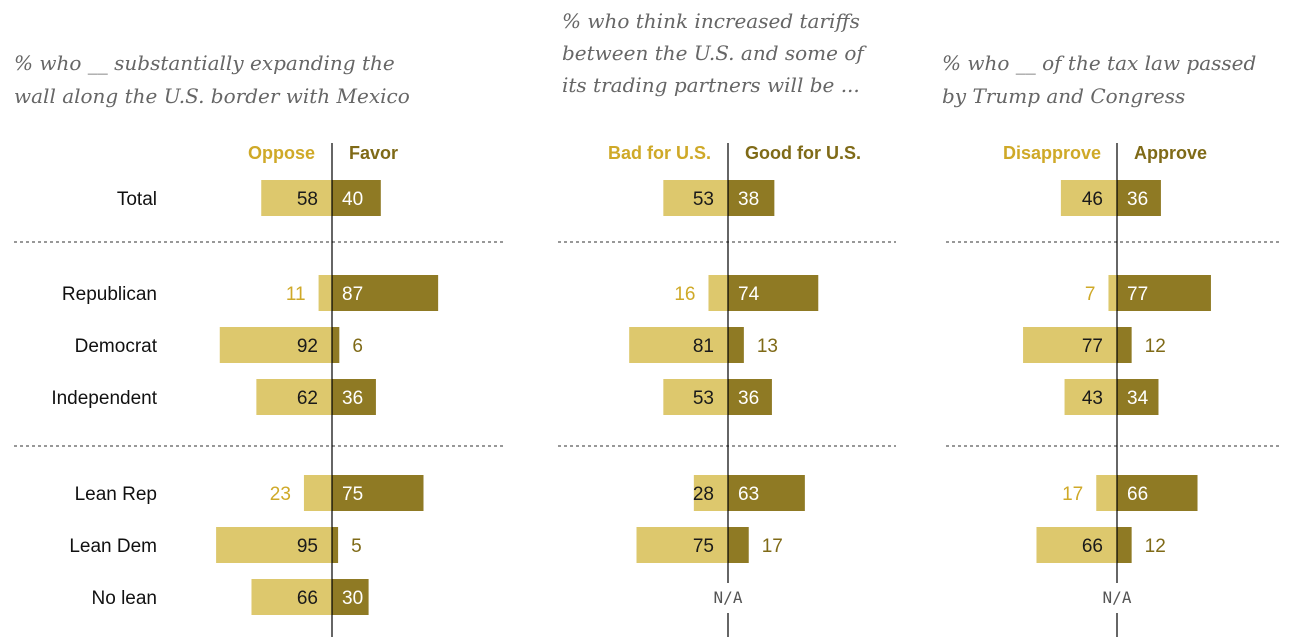  What do you see at coordinates (1052, 153) in the screenshot?
I see `series-header-left: Disapprove` at bounding box center [1052, 153].